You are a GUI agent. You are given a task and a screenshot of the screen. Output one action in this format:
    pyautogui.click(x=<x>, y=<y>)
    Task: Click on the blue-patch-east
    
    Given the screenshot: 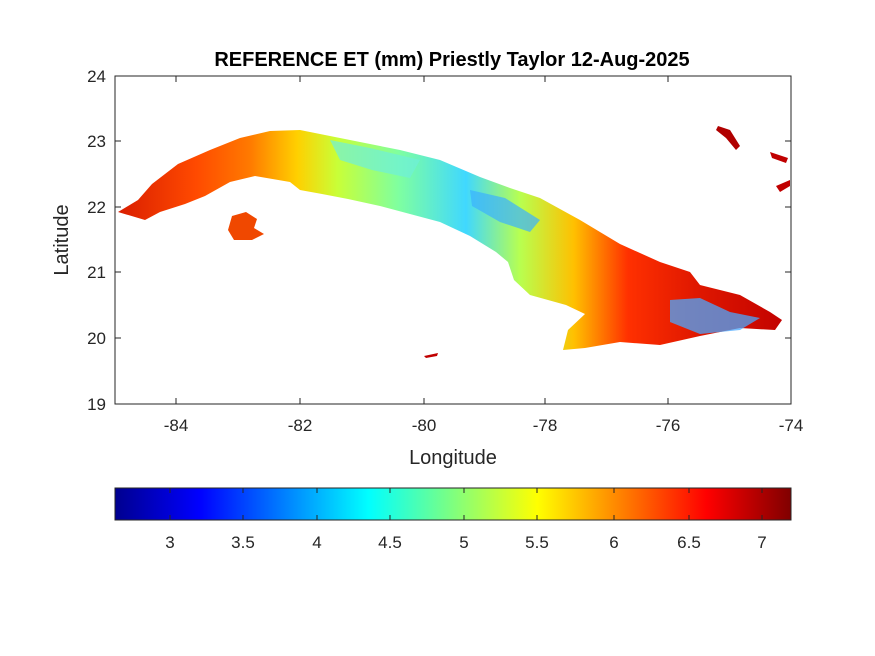 What is the action you would take?
    pyautogui.click(x=715, y=316)
    